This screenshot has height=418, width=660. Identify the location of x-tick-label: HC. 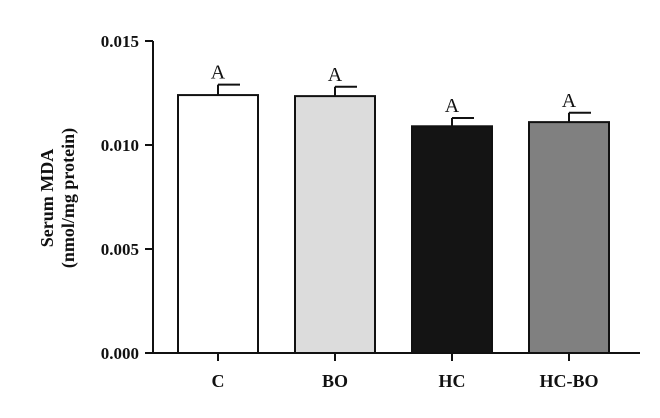
(452, 381).